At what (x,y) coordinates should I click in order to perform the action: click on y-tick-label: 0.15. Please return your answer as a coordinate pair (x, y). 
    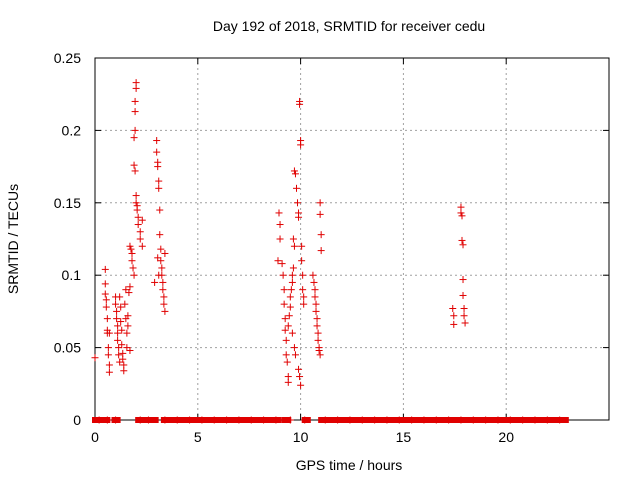
    Looking at the image, I should click on (67, 203).